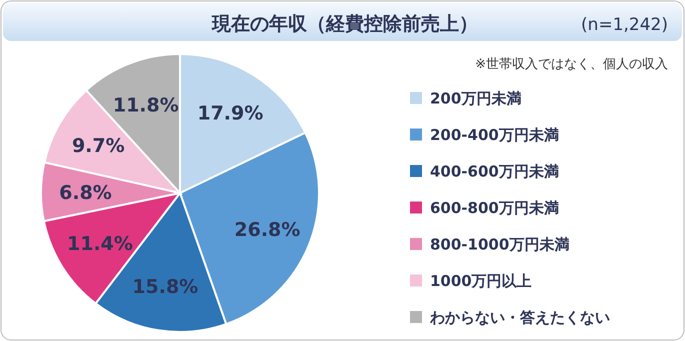  Describe the element at coordinates (344, 24) in the screenshot. I see `chart-title: 現在の年収（経費控除前売上）` at that location.